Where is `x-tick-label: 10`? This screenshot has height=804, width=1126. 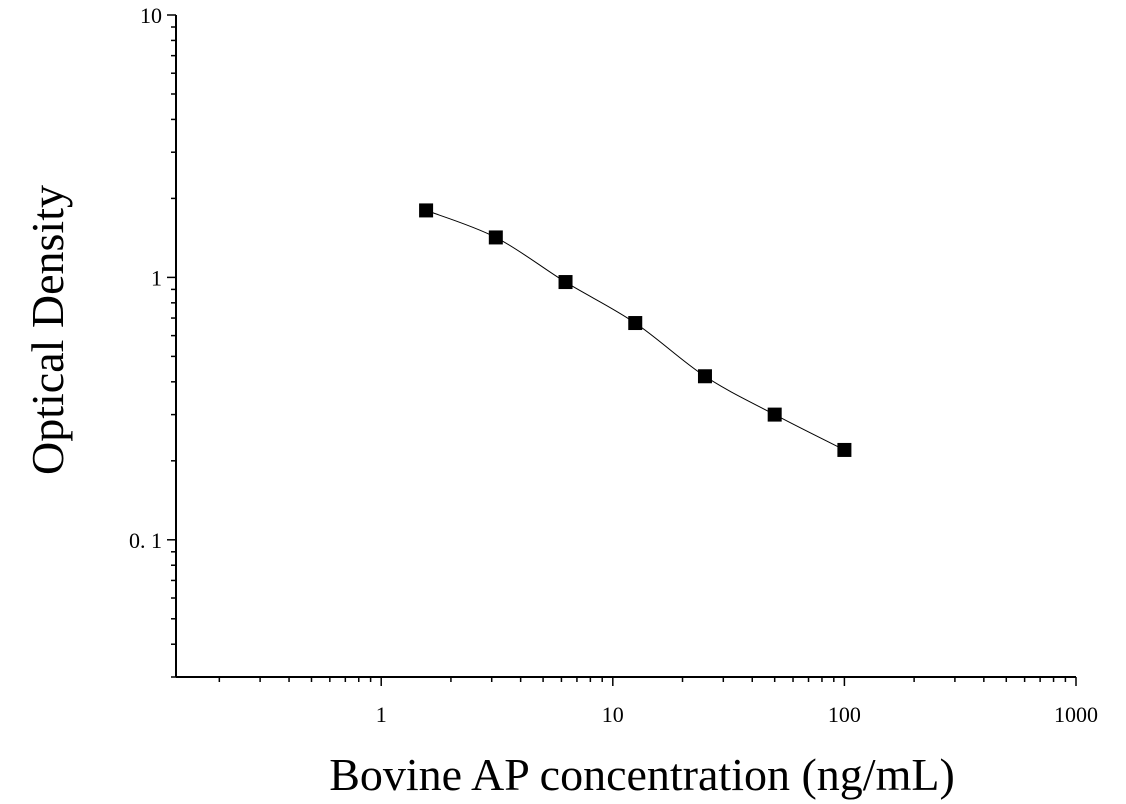 x-tick-label: 10 is located at coordinates (613, 714).